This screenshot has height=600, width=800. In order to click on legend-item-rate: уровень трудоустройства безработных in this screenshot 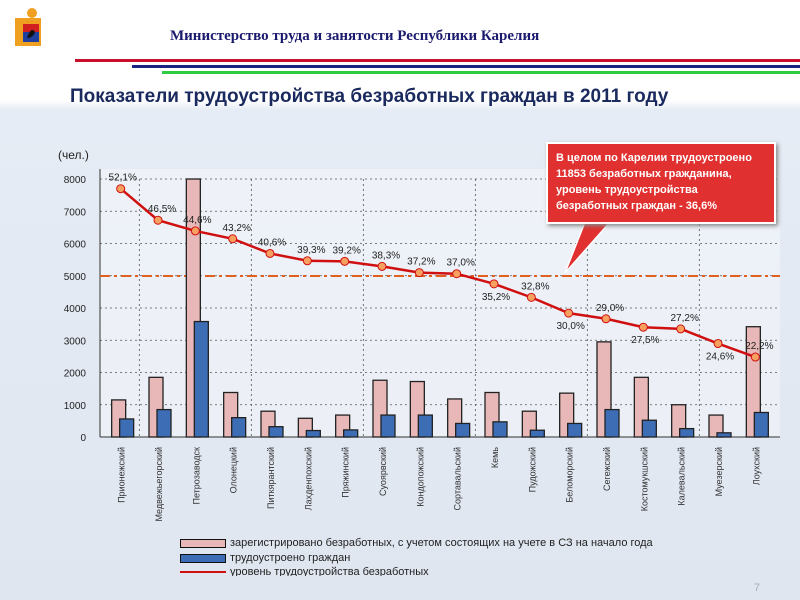, I will do `click(304, 571)`.